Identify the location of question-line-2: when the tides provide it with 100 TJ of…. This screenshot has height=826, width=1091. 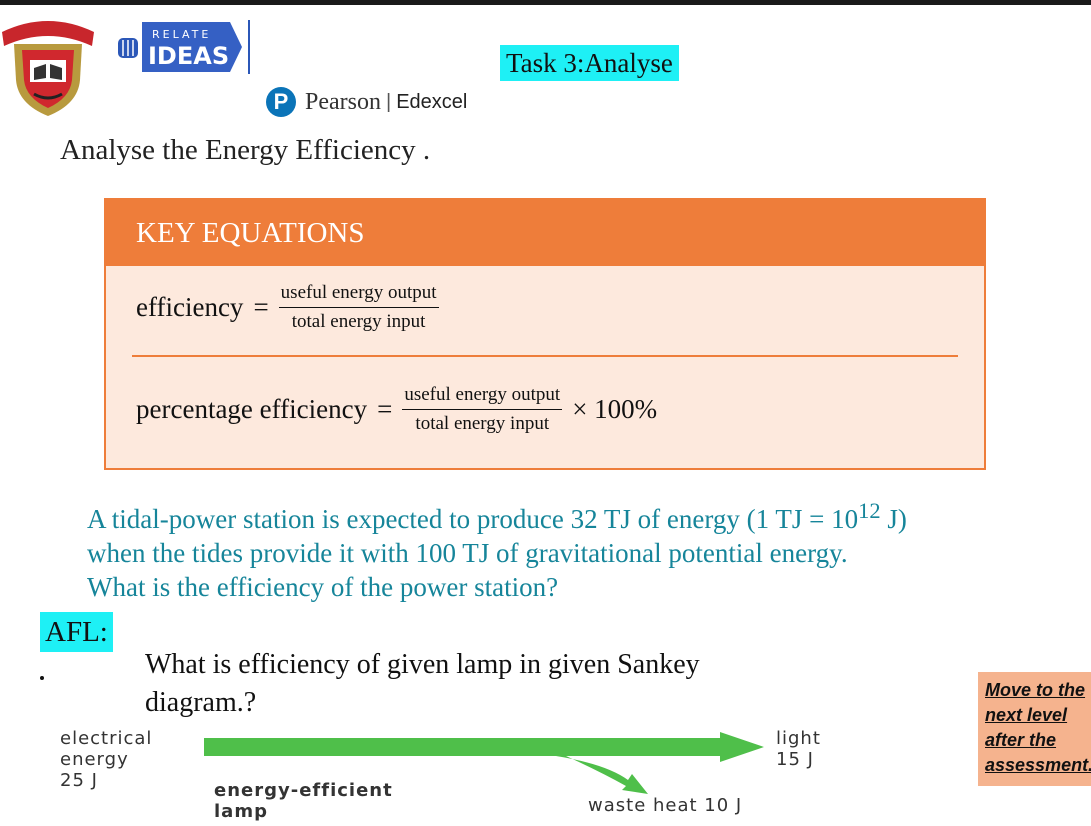
(467, 553).